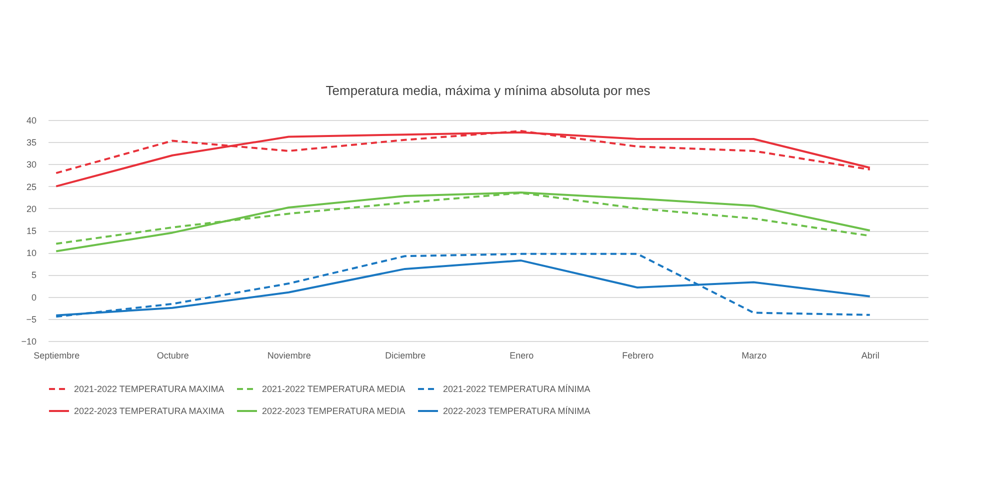  Describe the element at coordinates (172, 355) in the screenshot. I see `x-tick-label: Octubre` at that location.